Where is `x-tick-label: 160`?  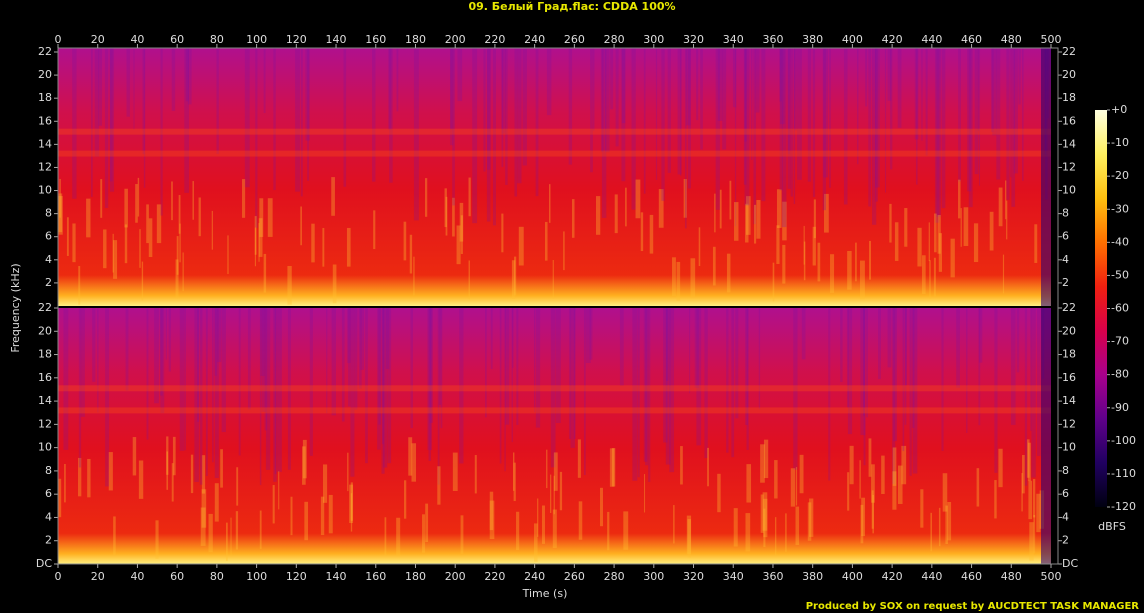
x-tick-label: 160 is located at coordinates (375, 39).